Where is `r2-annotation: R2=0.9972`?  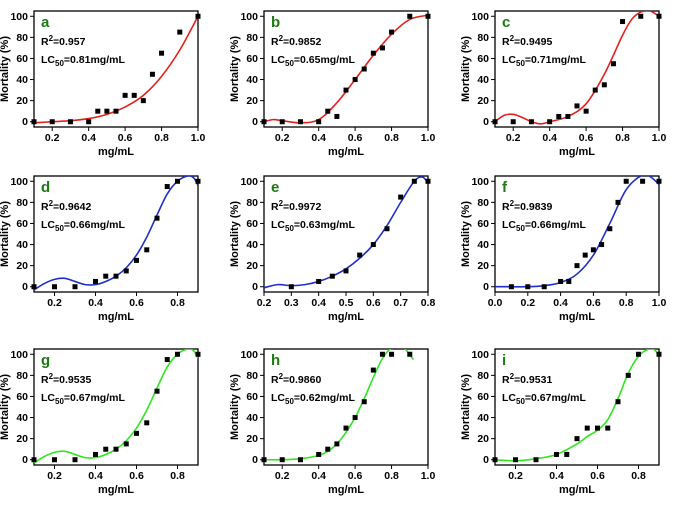
r2-annotation: R2=0.9972 is located at coordinates (296, 206).